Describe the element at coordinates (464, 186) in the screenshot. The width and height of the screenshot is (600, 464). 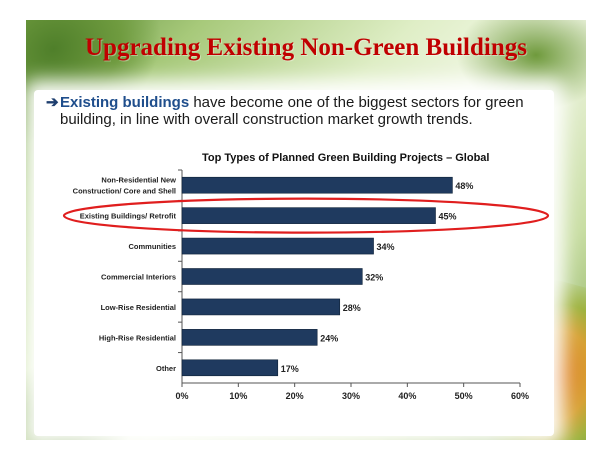
I see `bar-value-label: 48%` at that location.